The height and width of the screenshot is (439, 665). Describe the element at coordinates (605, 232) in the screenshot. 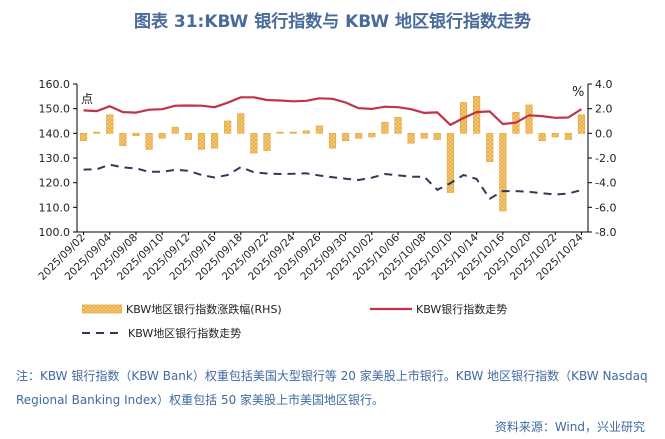

I see `right-tick-label: -8.0` at that location.